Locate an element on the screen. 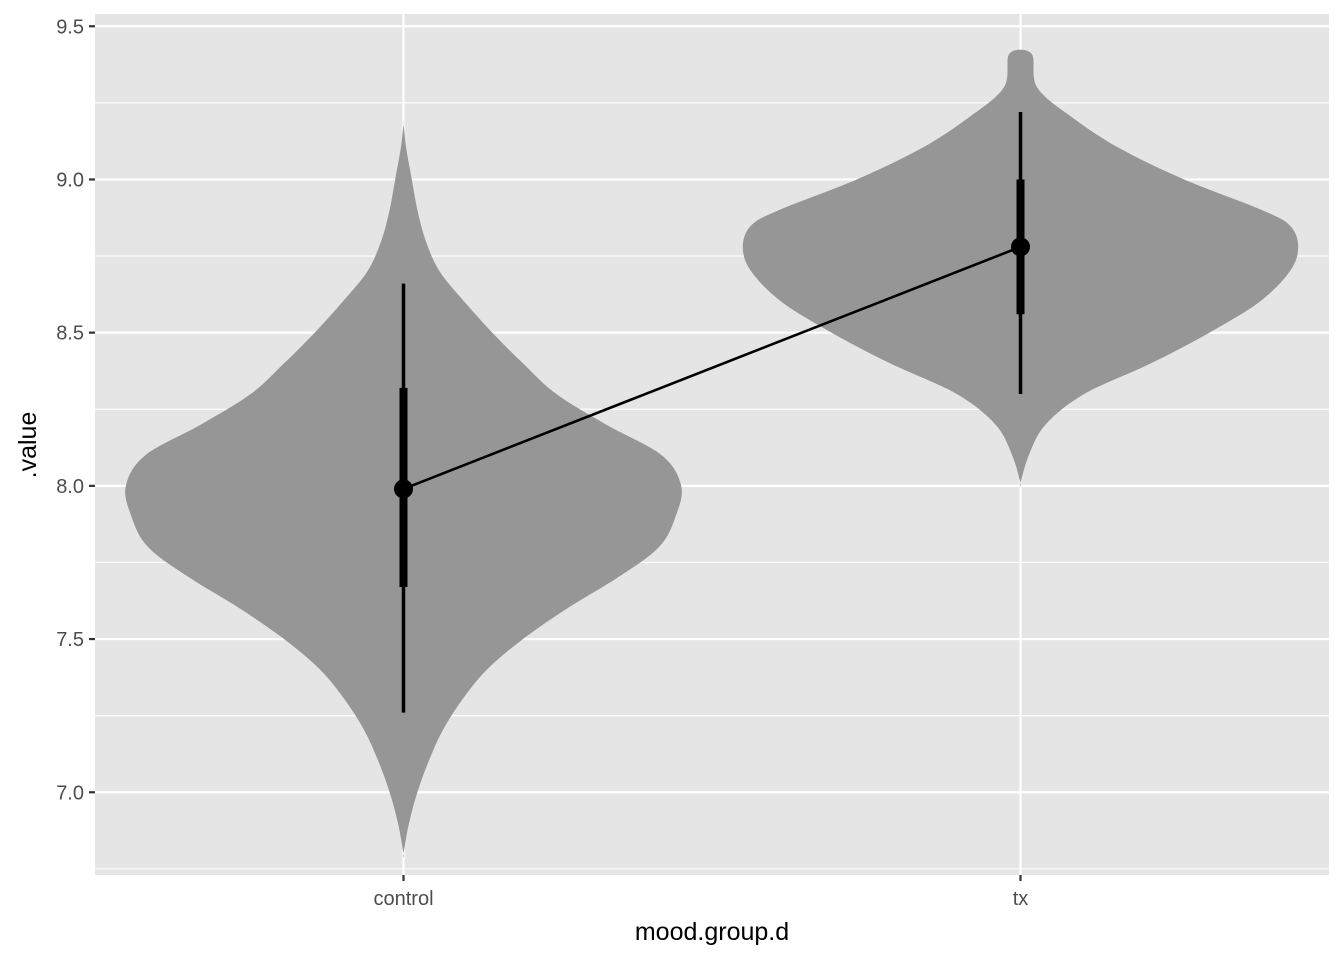  y-tick-label: 7.5 is located at coordinates (70, 640).